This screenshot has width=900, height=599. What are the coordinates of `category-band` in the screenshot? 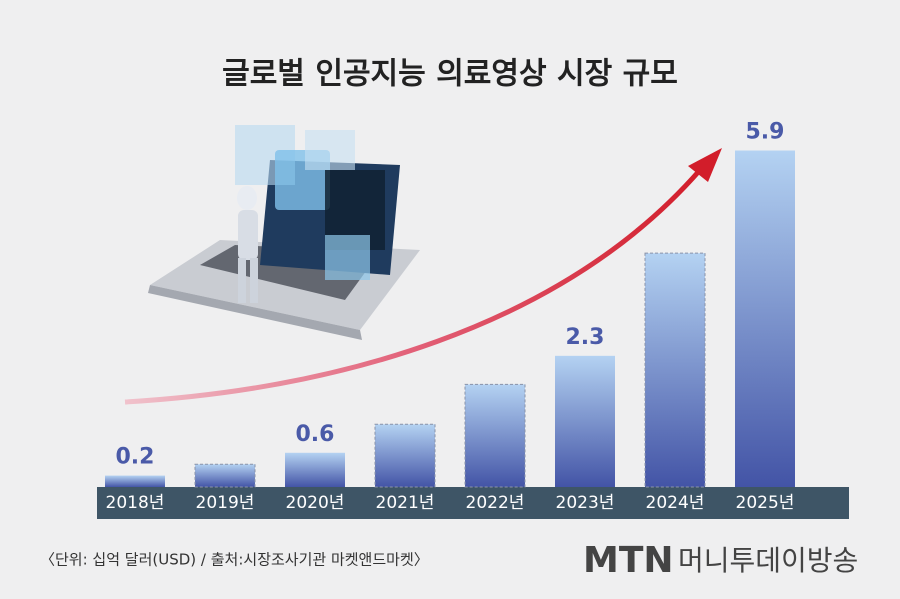 It's located at (473, 503).